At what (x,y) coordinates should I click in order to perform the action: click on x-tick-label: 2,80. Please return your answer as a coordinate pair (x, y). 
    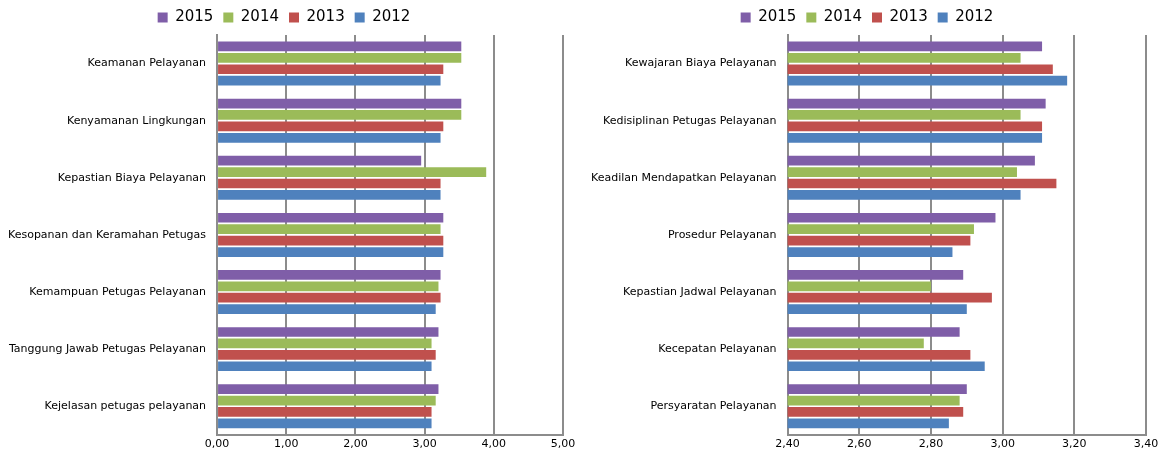
    Looking at the image, I should click on (931, 444).